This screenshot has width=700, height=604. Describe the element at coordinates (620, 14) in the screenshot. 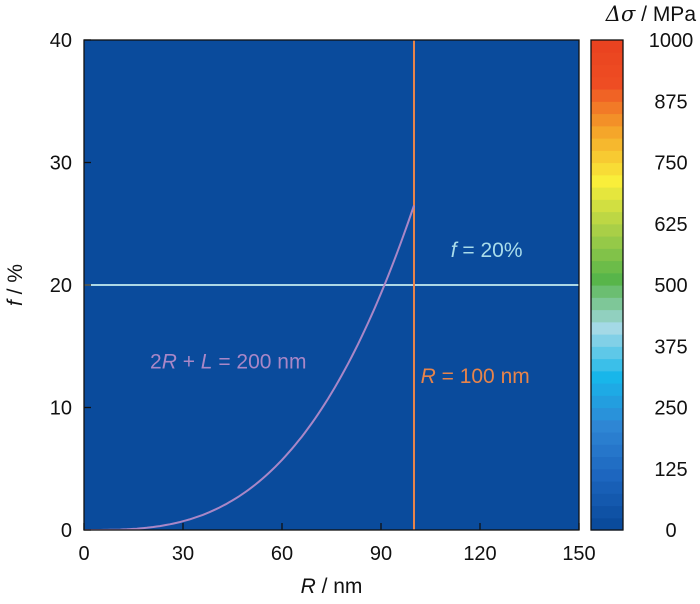

I see `colorbar-title-symbol: Δσ` at that location.